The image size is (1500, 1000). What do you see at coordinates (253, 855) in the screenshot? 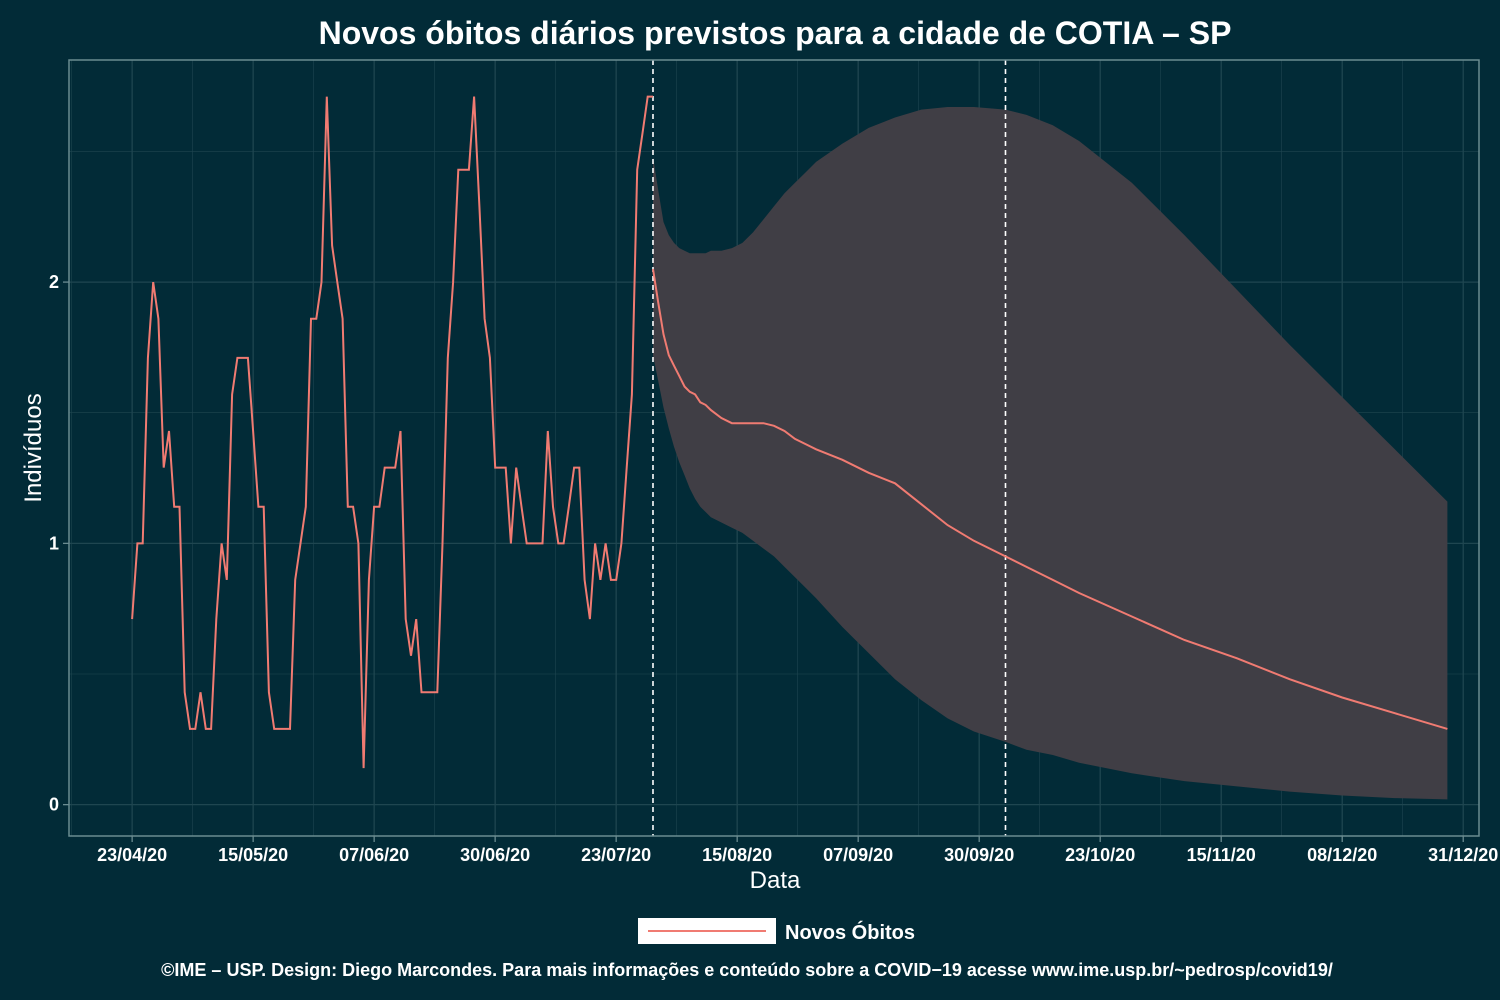
I see `x-tick-label: 15/05/20` at bounding box center [253, 855].